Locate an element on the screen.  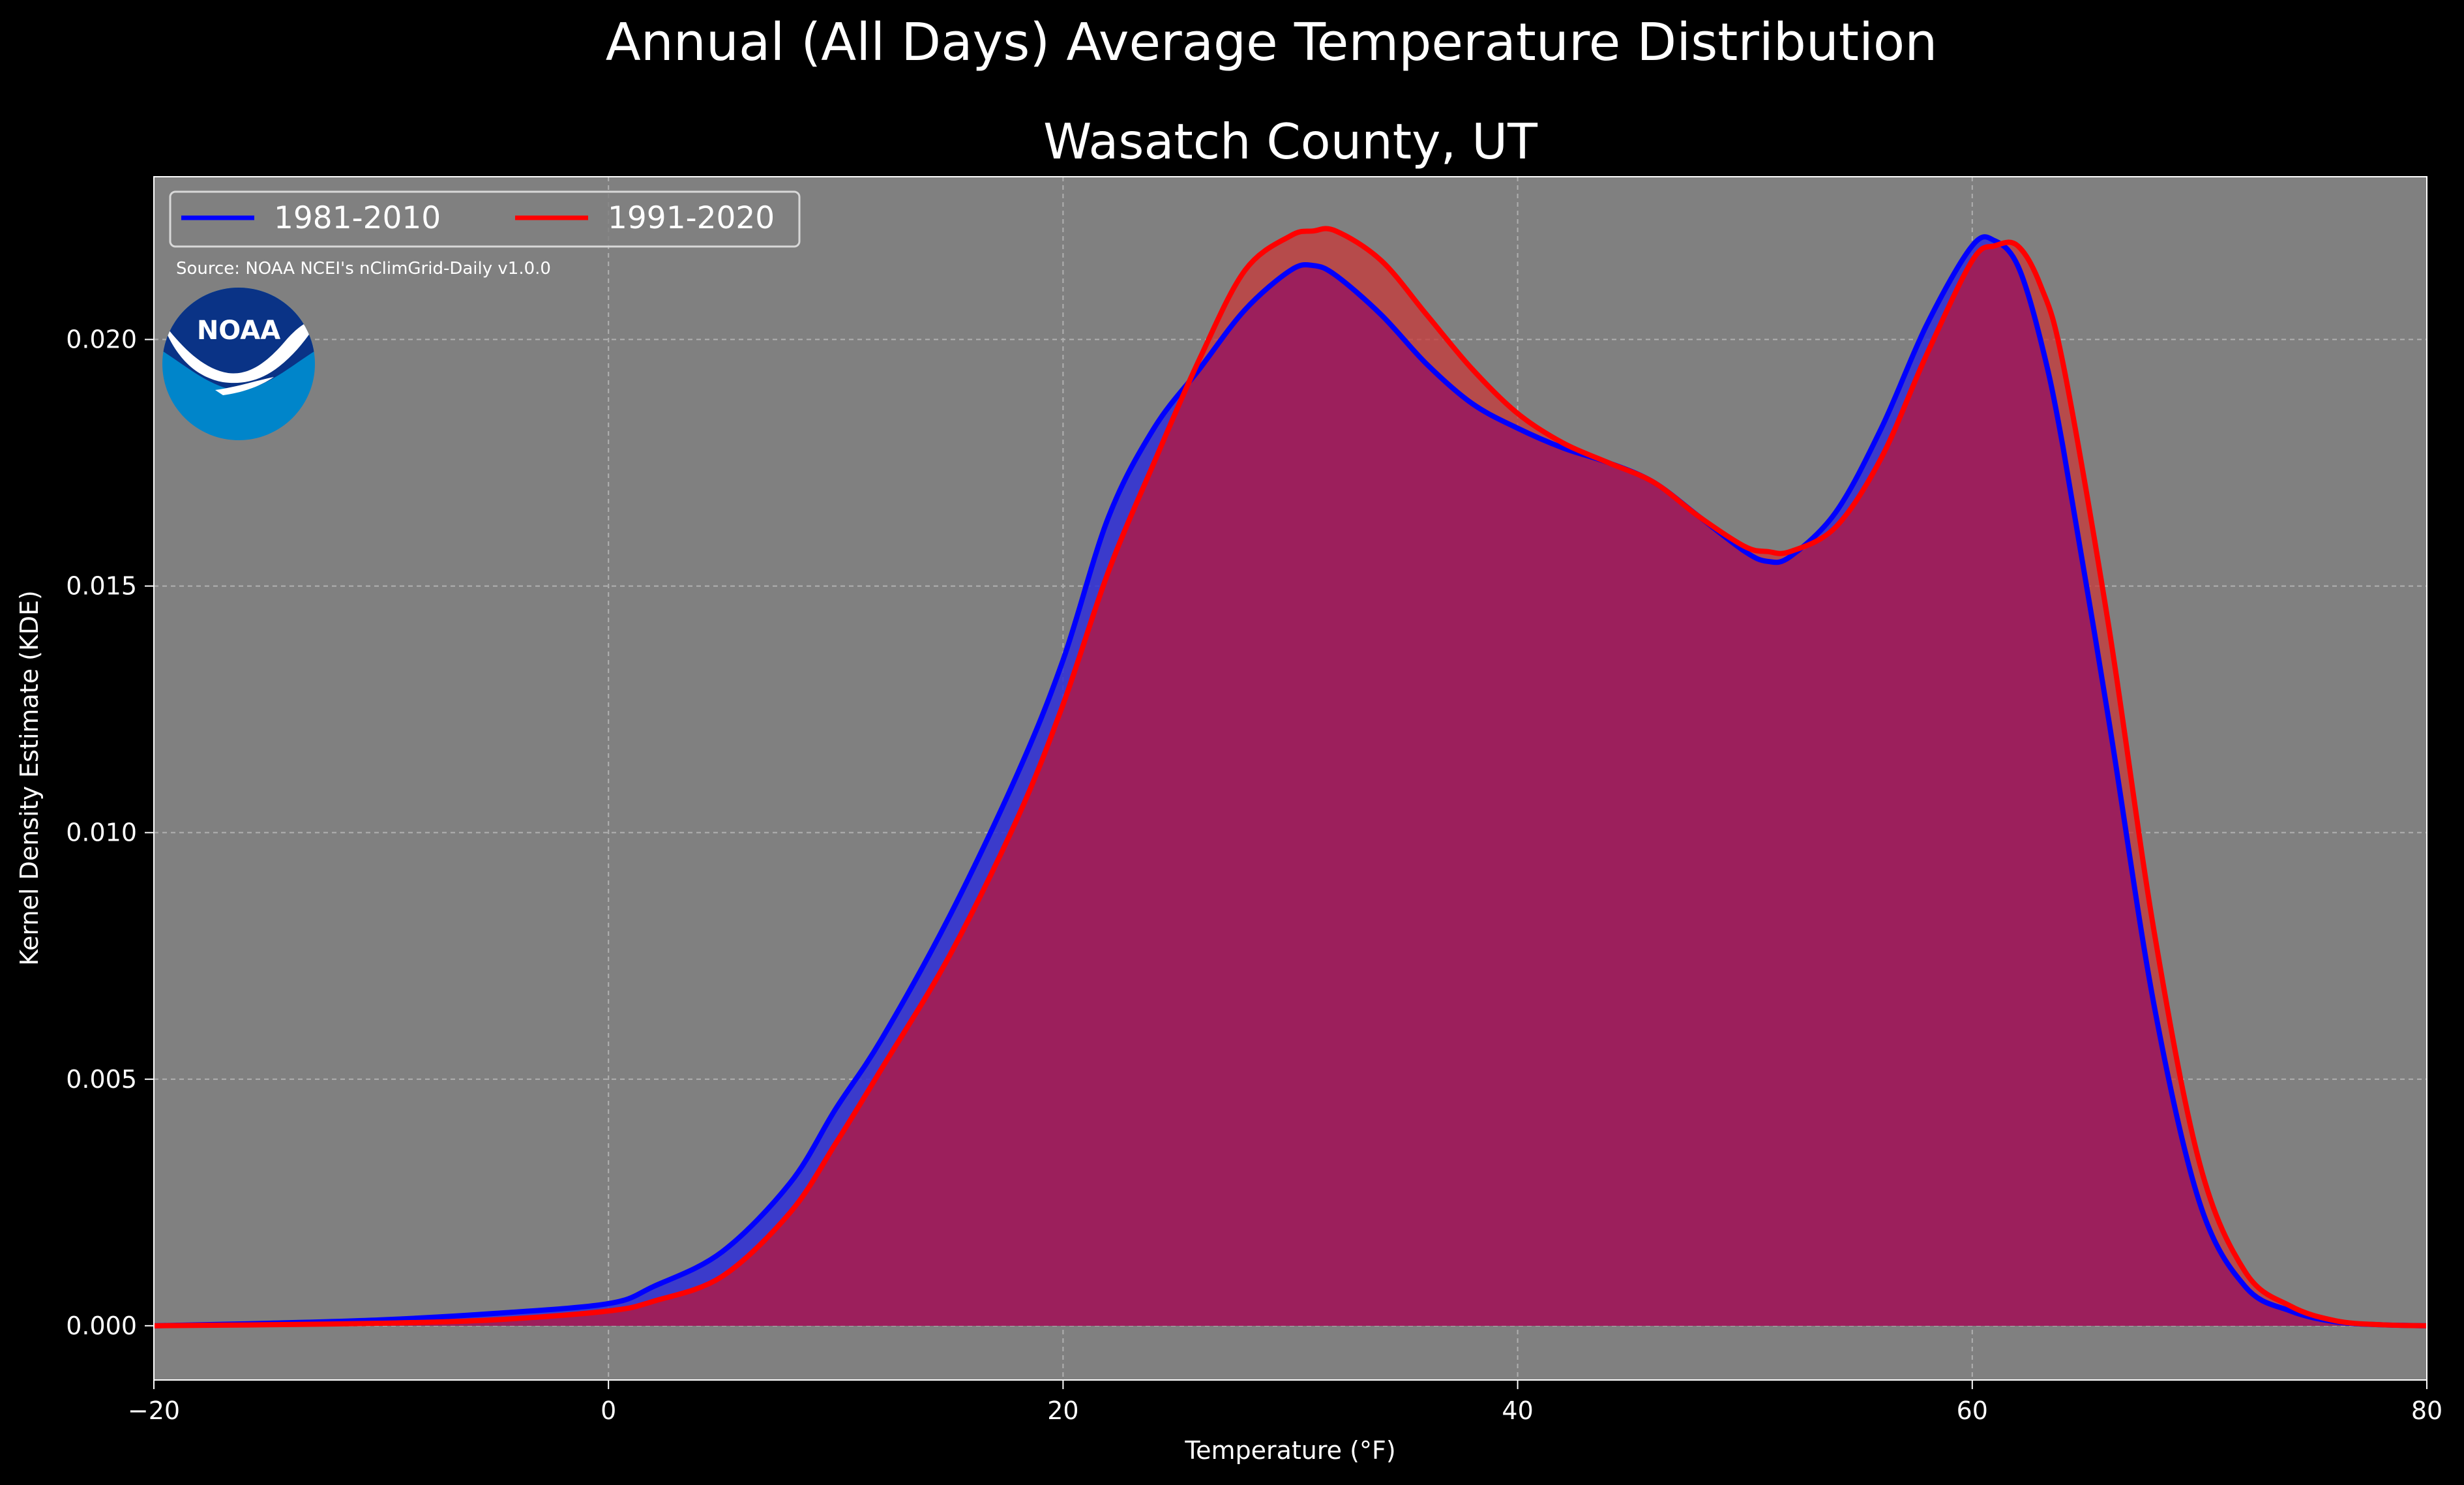
noaa-logo-text: NOAA is located at coordinates (238, 331).